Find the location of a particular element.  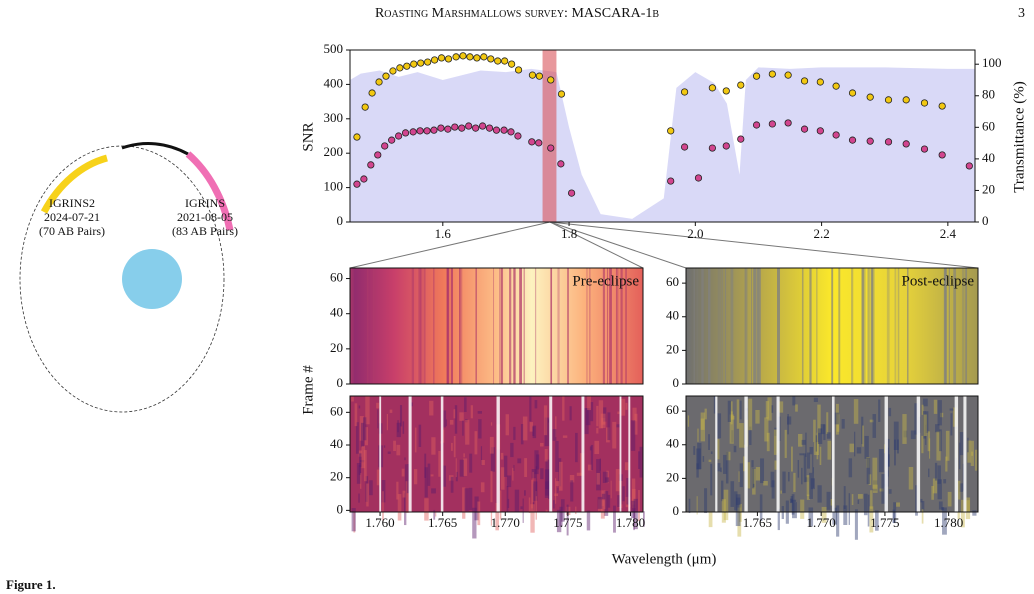

y2-tick-label: 40 is located at coordinates (988, 157).